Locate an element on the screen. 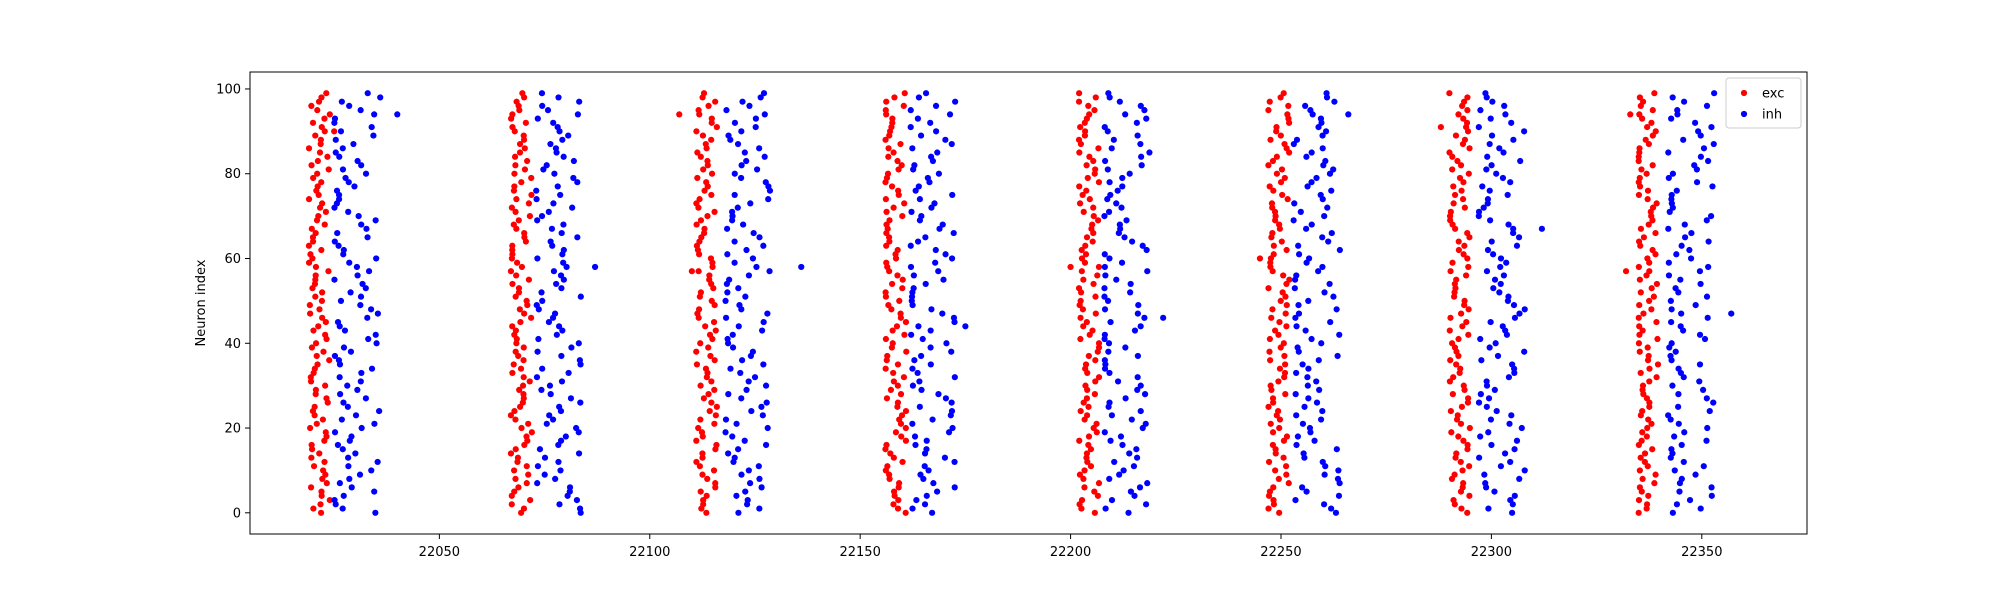 This screenshot has height=600, width=2000. y-tick-label: 0 is located at coordinates (237, 513).